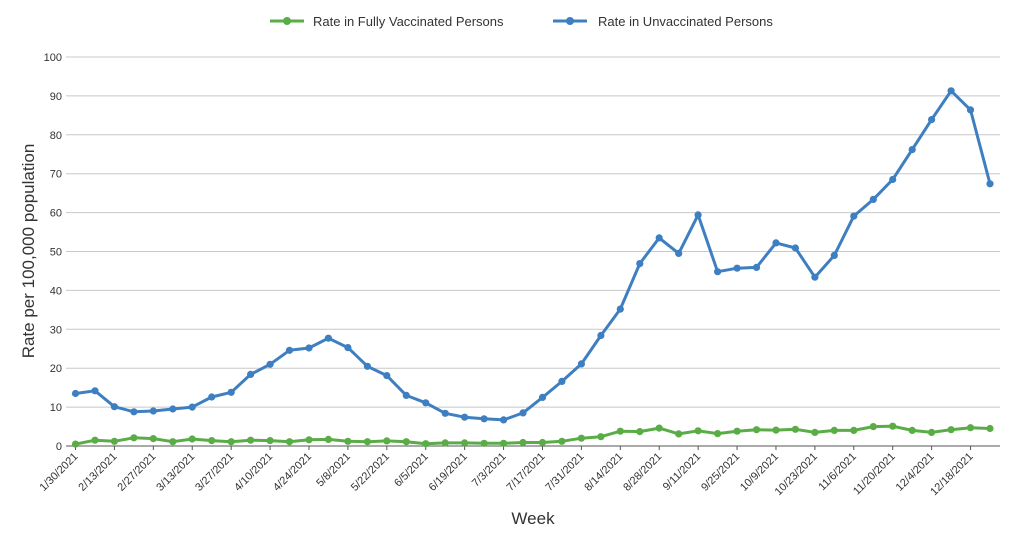 The width and height of the screenshot is (1024, 535). What do you see at coordinates (387, 21) in the screenshot?
I see `legend-entry-vaccinated: Rate in Fully Vaccinated Persons` at bounding box center [387, 21].